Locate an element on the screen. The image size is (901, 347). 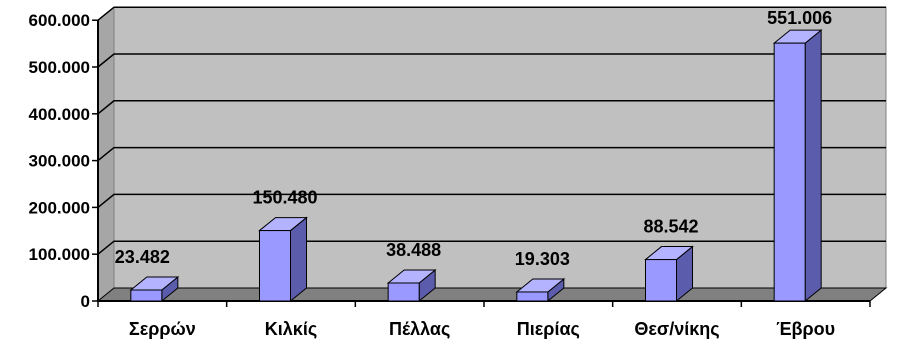
y-tick-label: 300.000 is located at coordinates (59, 161).